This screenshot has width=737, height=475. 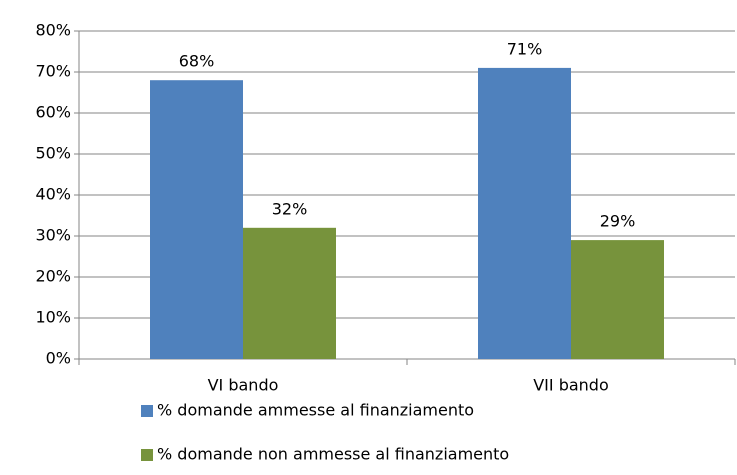 I want to click on y-tick-label: 40%, so click(x=53, y=194).